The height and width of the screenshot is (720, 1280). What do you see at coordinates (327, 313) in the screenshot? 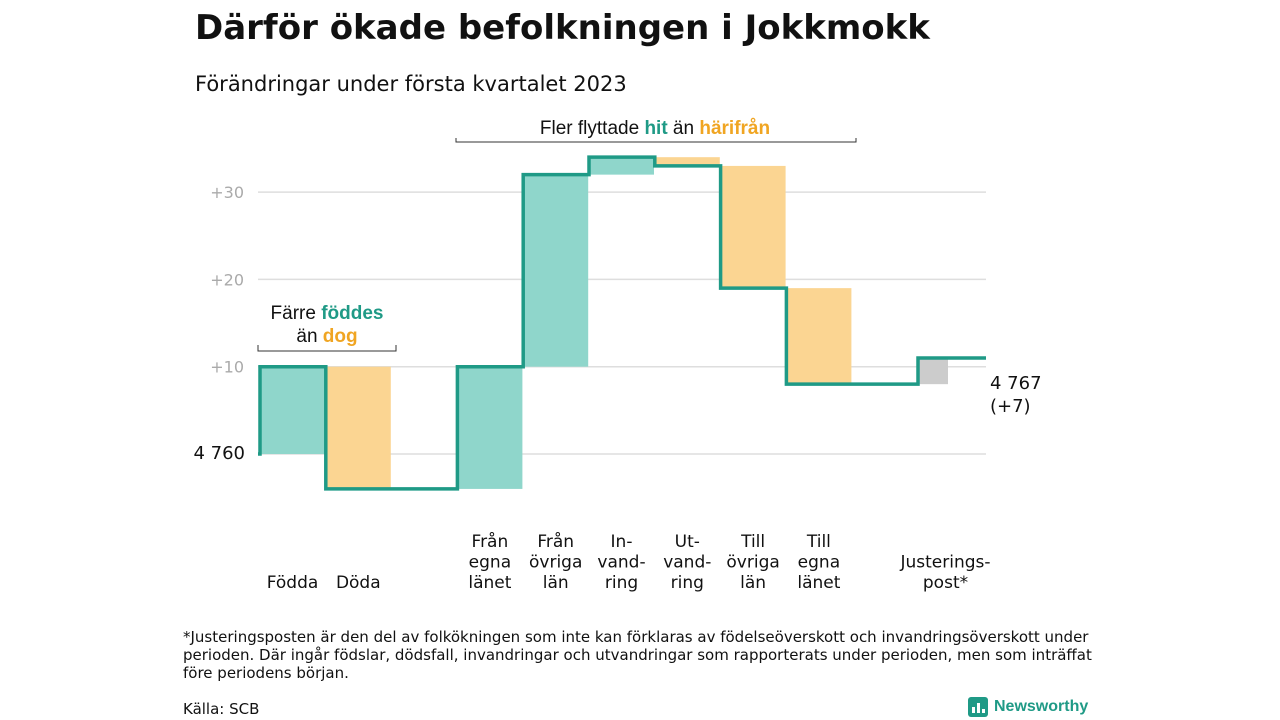
I see `annotation-births-deaths-line1: Färre föddes` at bounding box center [327, 313].